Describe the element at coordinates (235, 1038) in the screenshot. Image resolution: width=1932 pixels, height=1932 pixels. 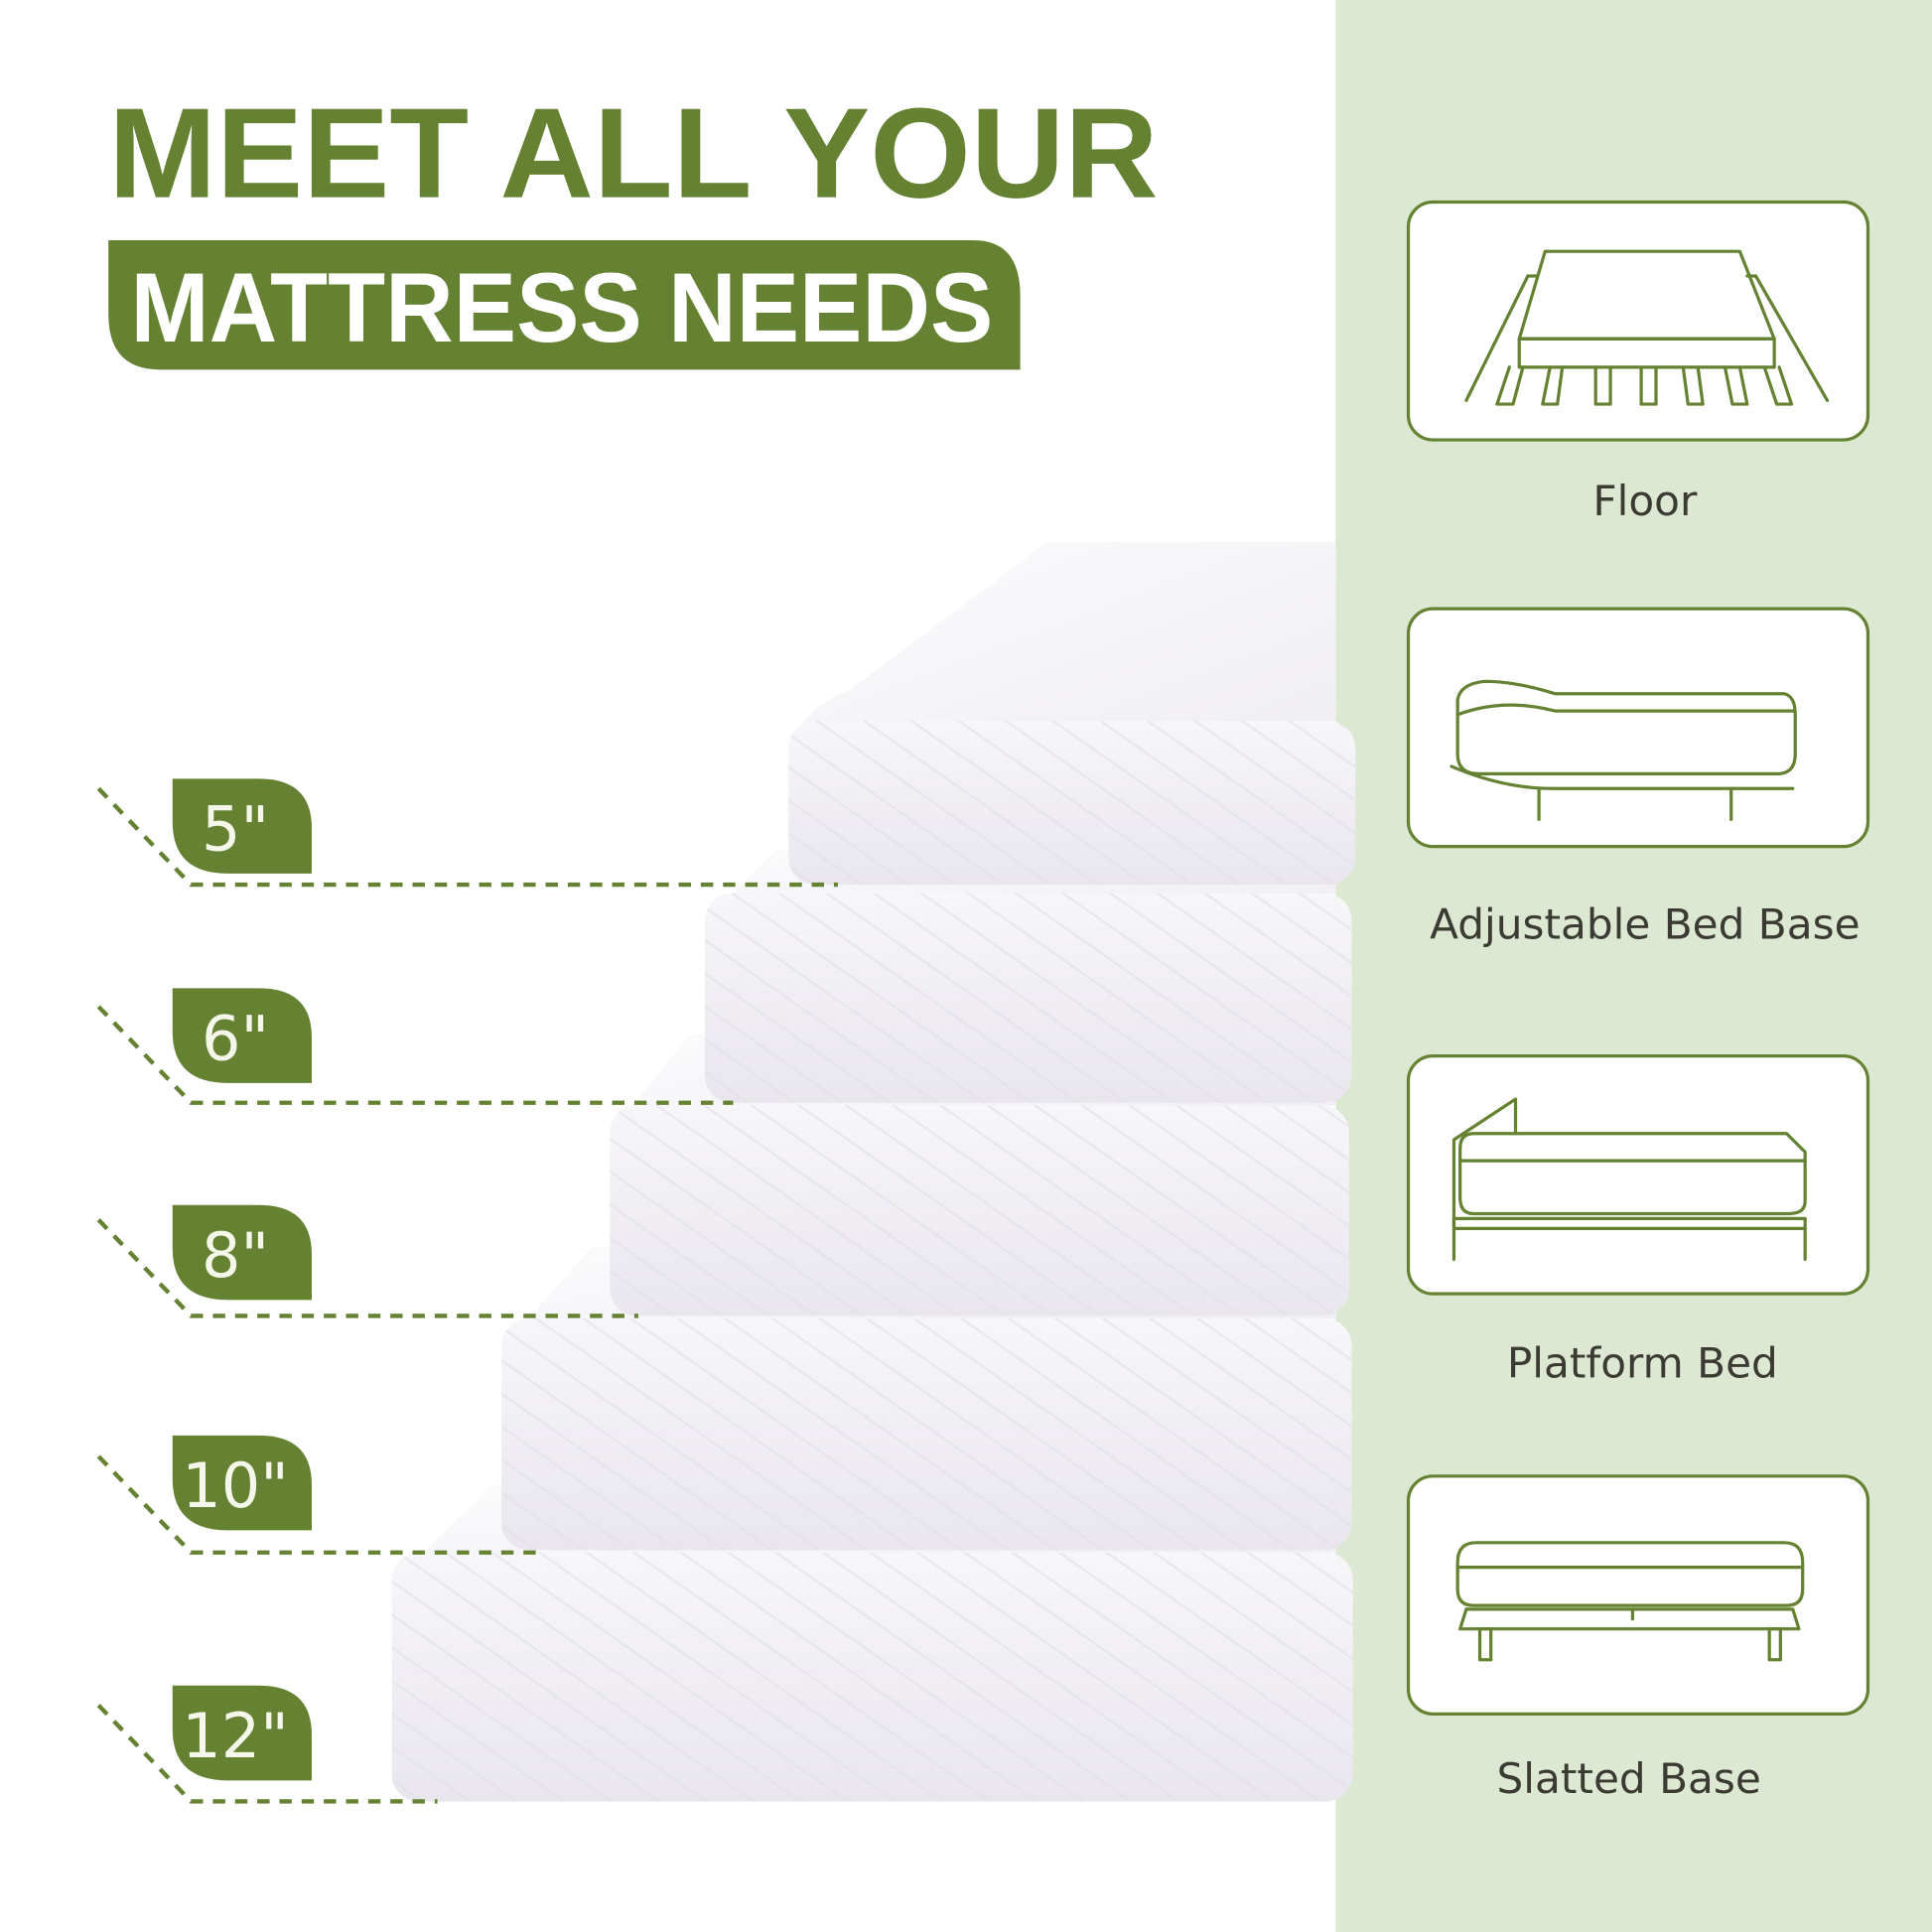
I see `thickness-label: 6"` at that location.